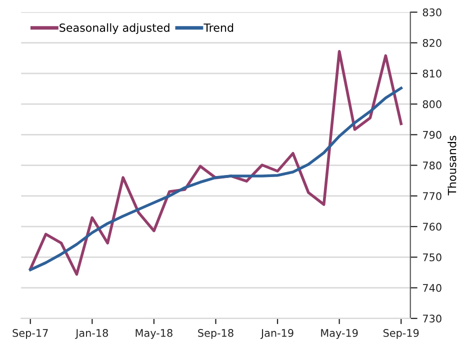  What do you see at coordinates (432, 74) in the screenshot?
I see `y-tick-label: 810` at bounding box center [432, 74].